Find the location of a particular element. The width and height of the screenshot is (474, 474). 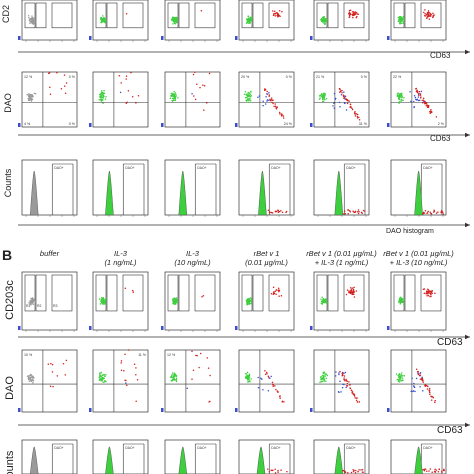

histogram-peak is located at coordinates (418, 460).